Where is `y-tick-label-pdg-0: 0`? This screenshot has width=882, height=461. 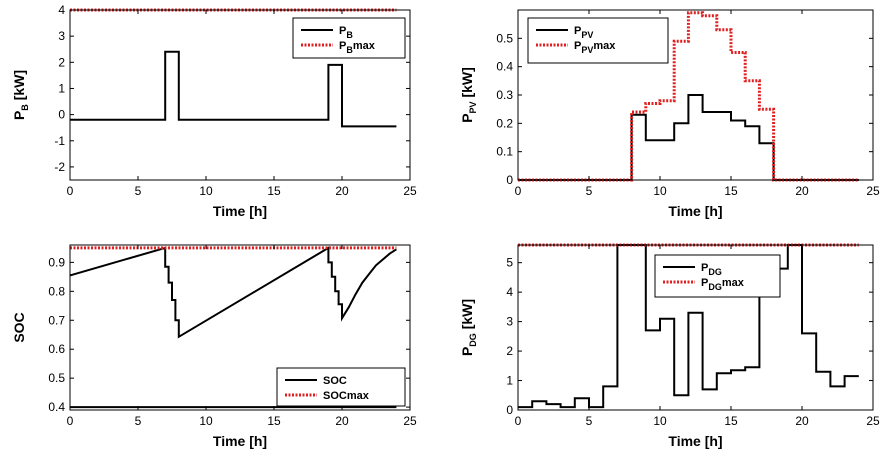
y-tick-label-pdg-0: 0 is located at coordinates (509, 410).